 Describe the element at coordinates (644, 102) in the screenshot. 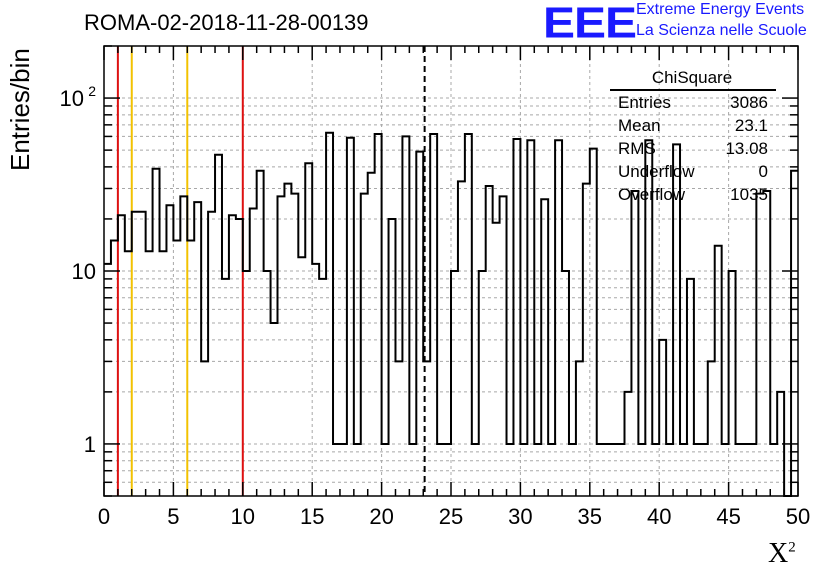

I see `stats-key: Entries` at that location.